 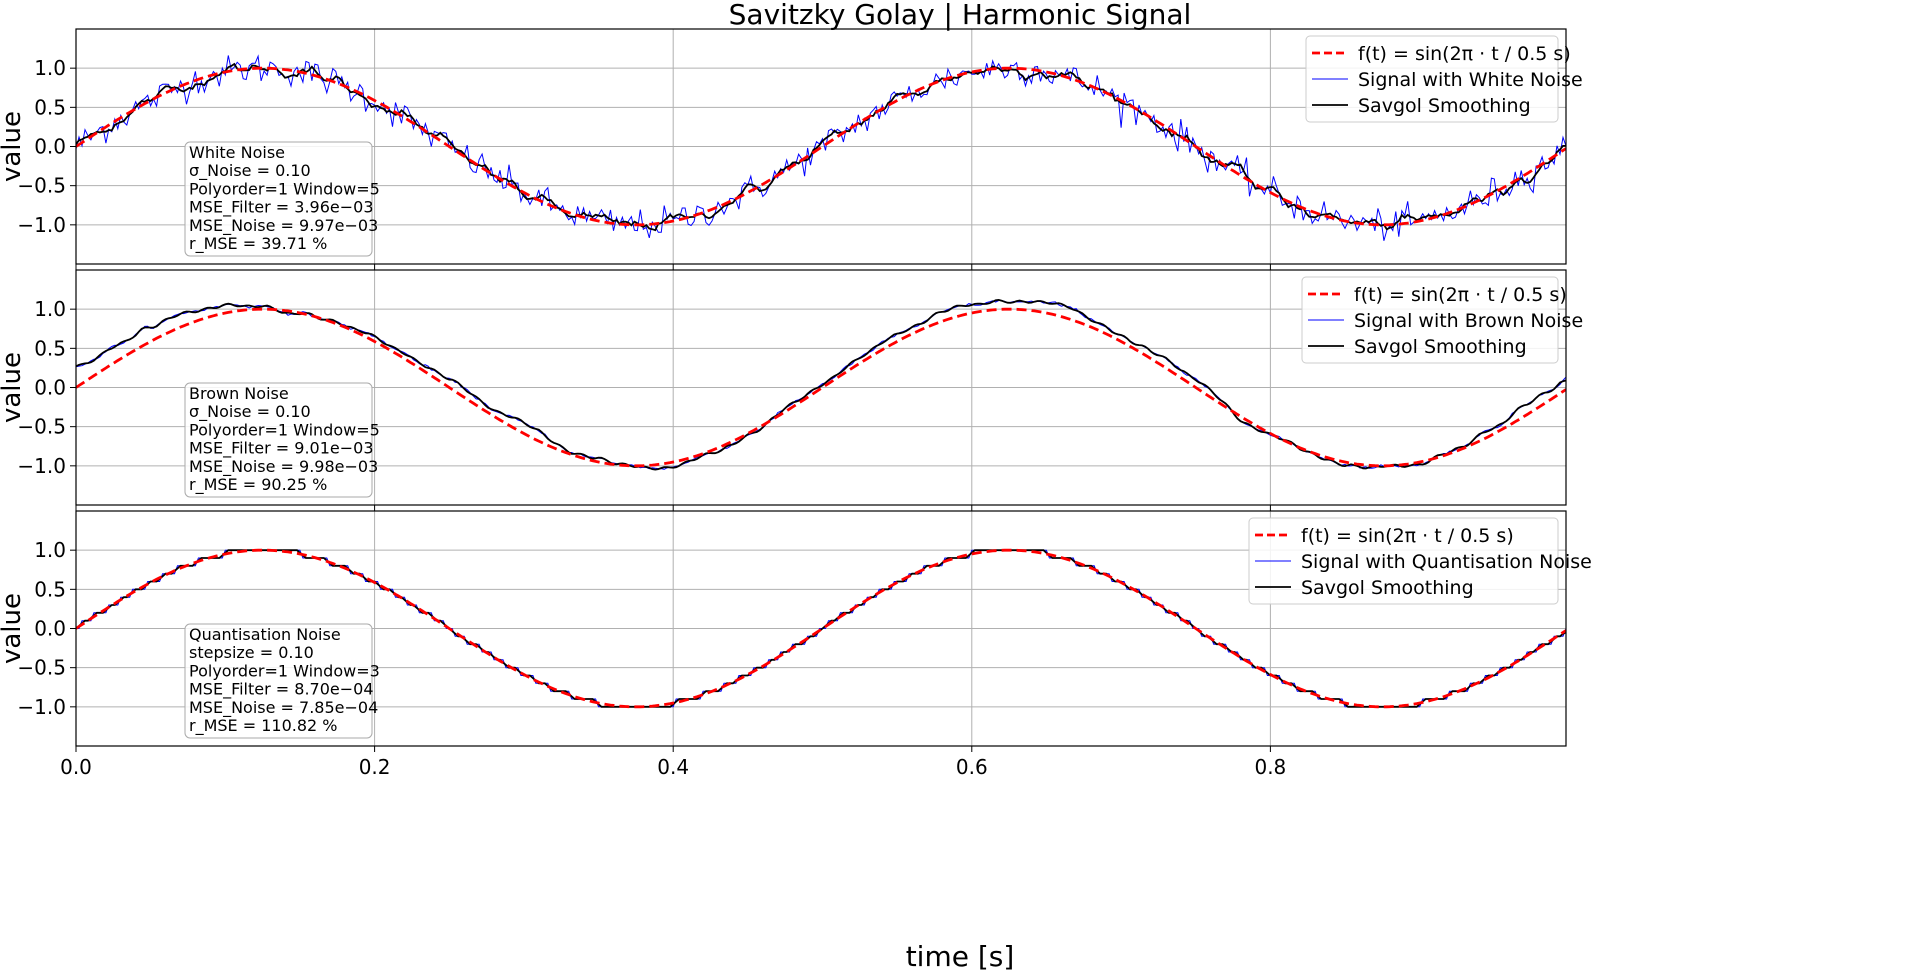 I want to click on x-tick-label: 0.2, so click(x=375, y=767).